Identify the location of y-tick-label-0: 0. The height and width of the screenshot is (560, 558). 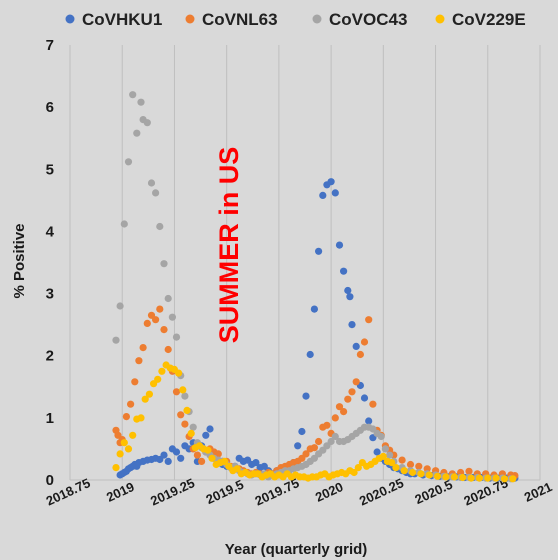
(50, 480).